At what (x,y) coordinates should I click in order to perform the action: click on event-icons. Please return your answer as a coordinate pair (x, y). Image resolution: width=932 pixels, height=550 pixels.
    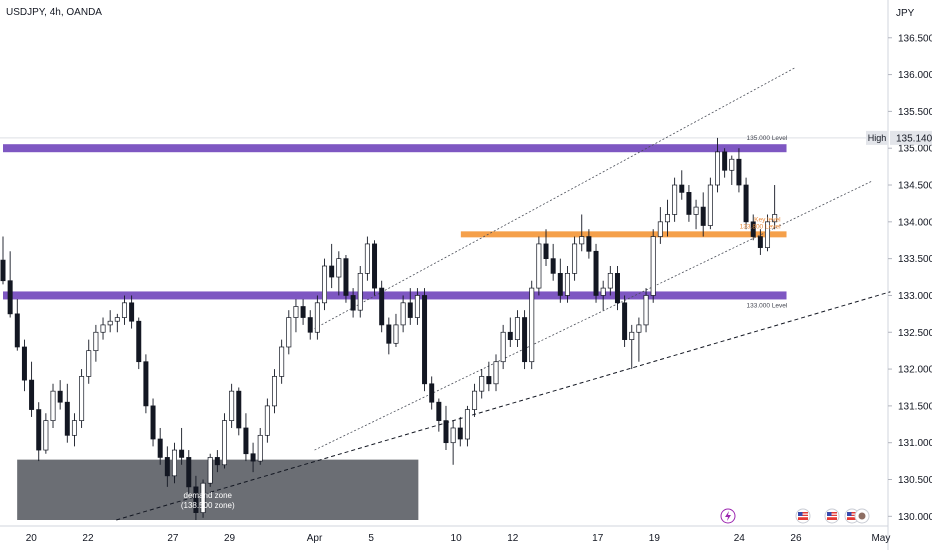
    Looking at the image, I should click on (795, 516).